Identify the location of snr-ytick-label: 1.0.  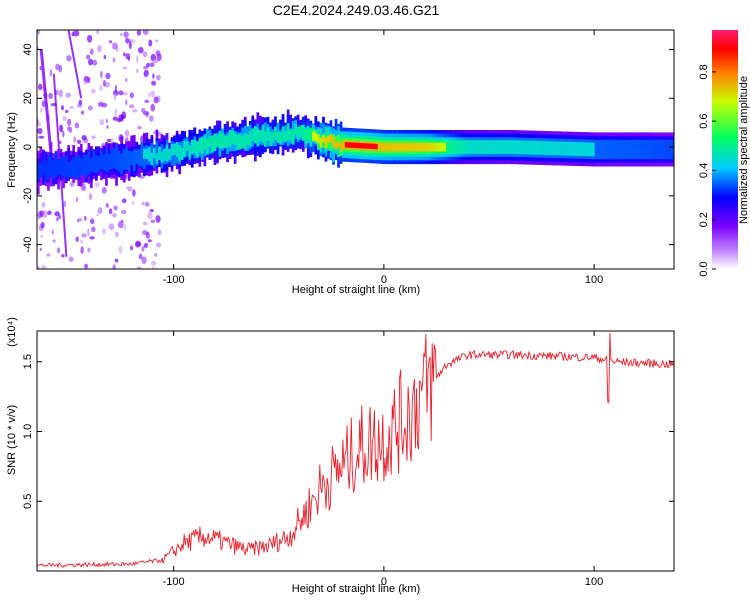
(28, 431).